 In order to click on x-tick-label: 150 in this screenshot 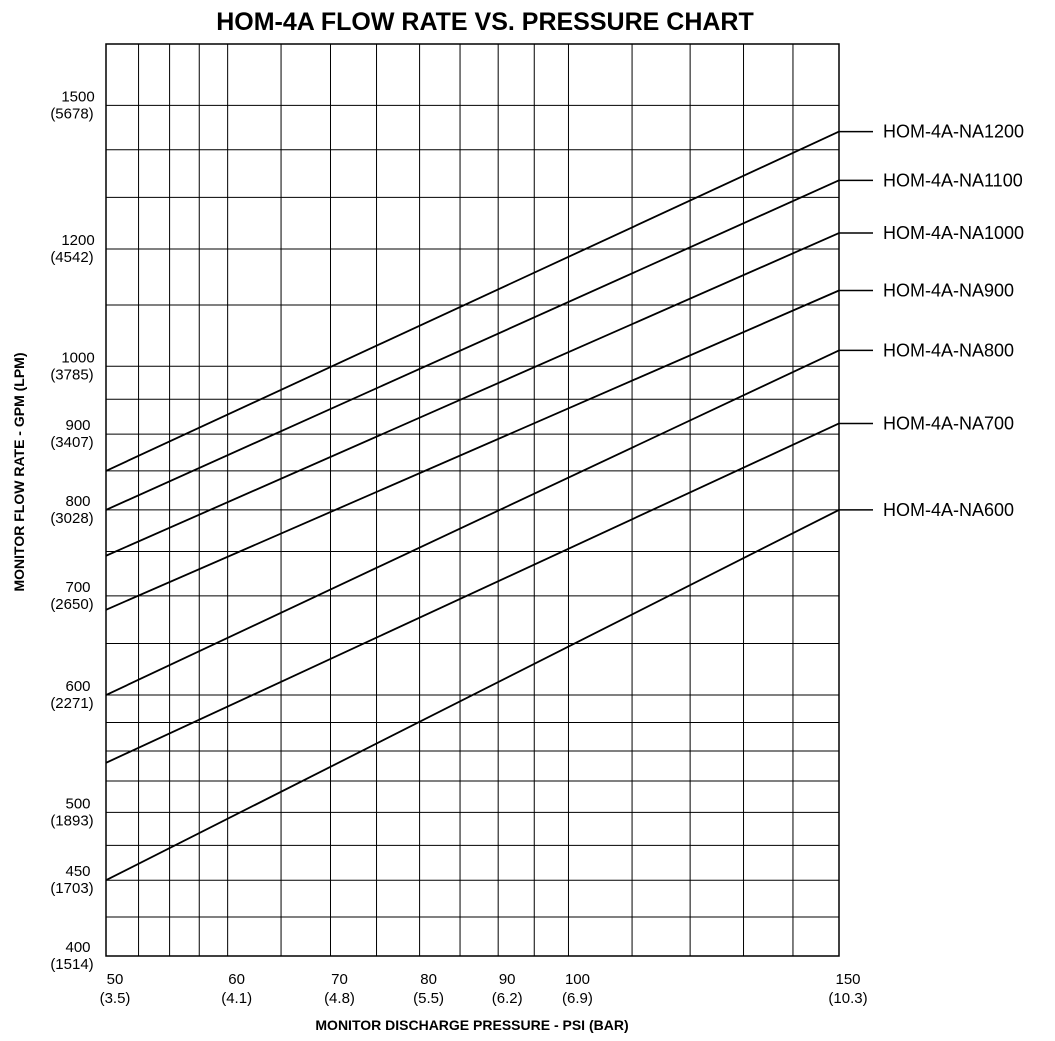, I will do `click(847, 979)`.